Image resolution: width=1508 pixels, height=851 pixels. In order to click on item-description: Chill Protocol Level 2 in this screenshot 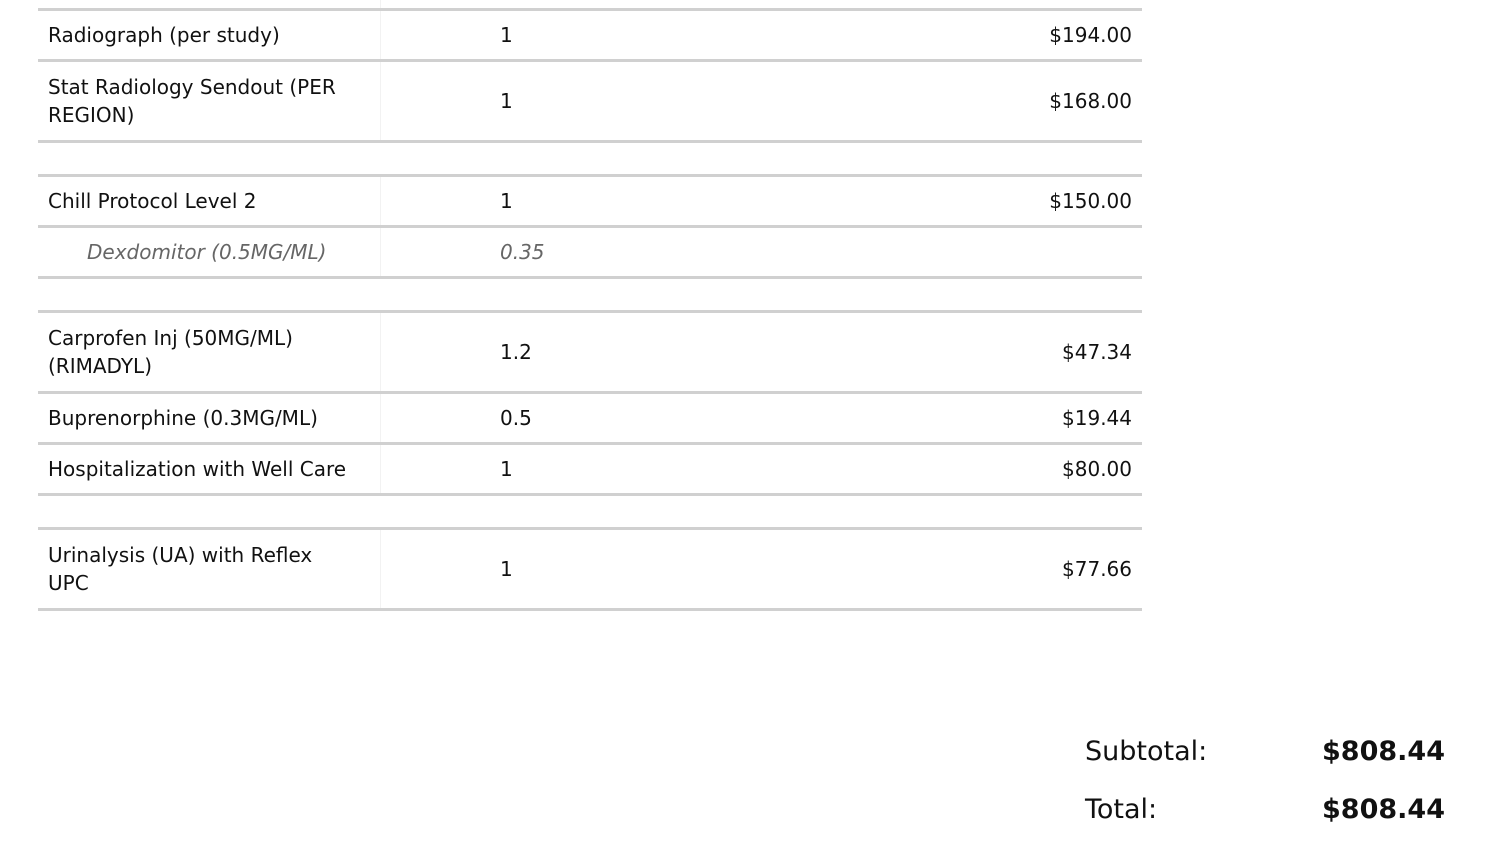, I will do `click(152, 201)`.